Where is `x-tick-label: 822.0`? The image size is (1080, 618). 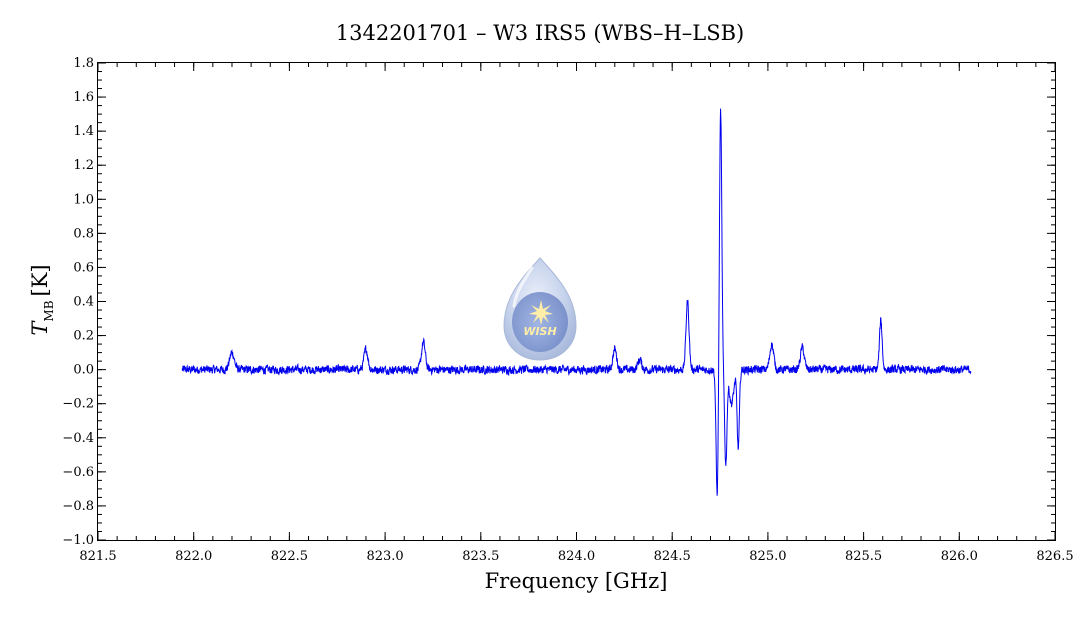
x-tick-label: 822.0 is located at coordinates (193, 556).